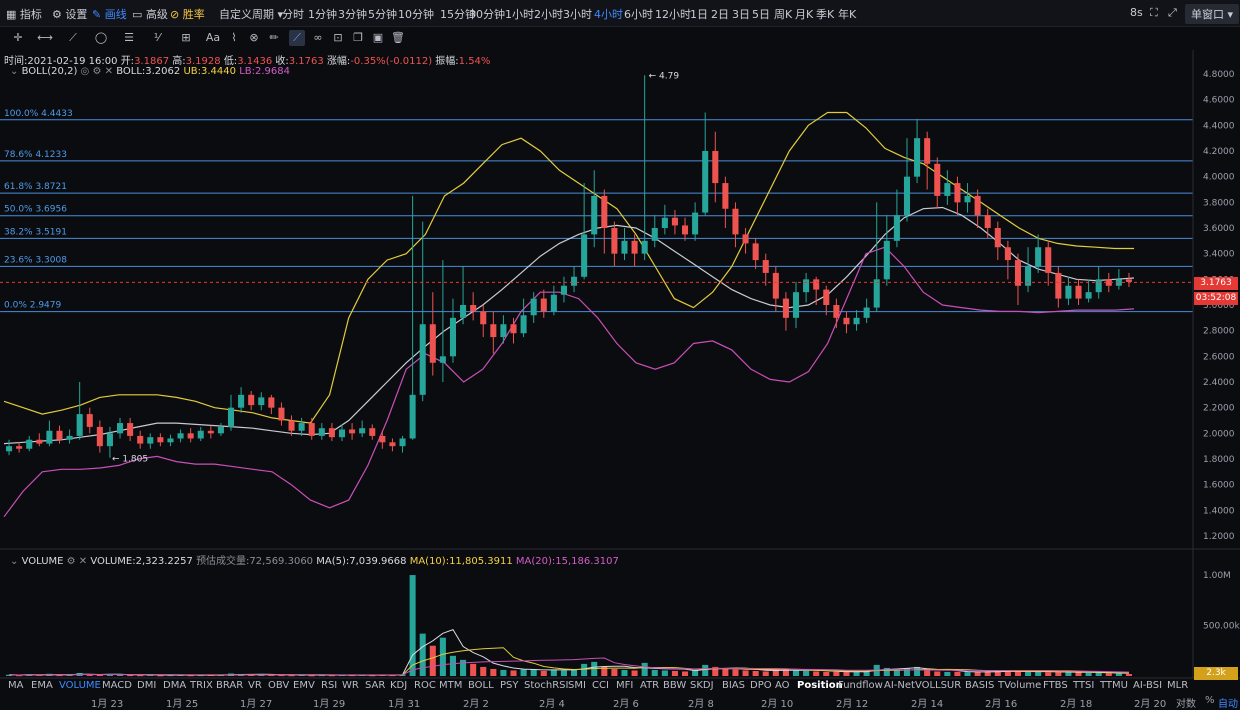 The image size is (1240, 710). Describe the element at coordinates (73, 37) in the screenshot. I see `trend-line-icon: ⟋` at that location.